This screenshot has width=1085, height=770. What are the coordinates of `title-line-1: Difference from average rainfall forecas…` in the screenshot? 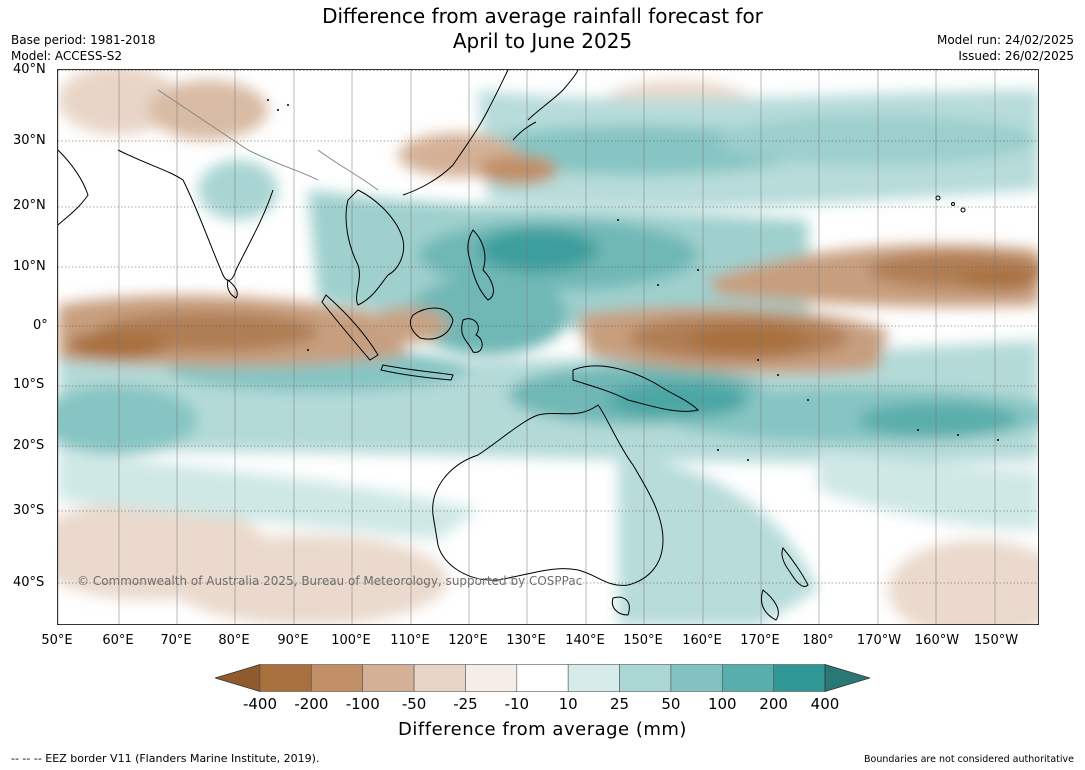 It's located at (542, 16).